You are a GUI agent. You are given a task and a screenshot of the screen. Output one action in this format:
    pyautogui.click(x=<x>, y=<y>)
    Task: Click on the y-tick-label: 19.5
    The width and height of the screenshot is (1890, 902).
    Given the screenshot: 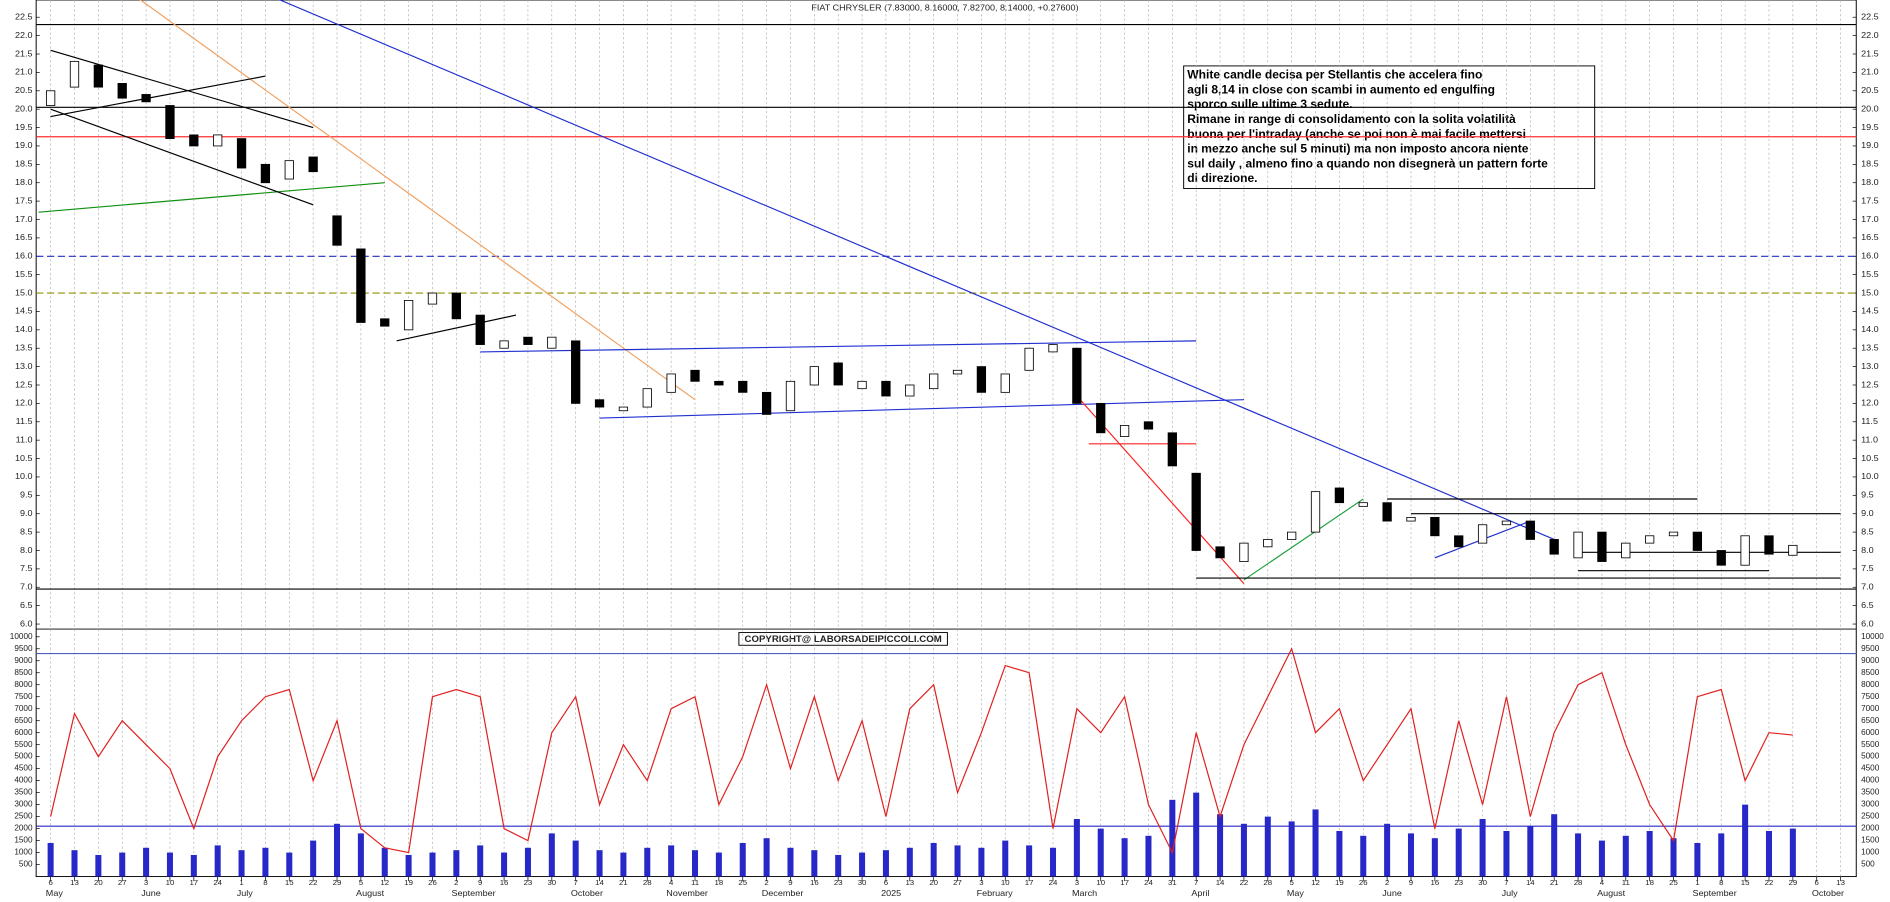 What is the action you would take?
    pyautogui.click(x=1870, y=127)
    